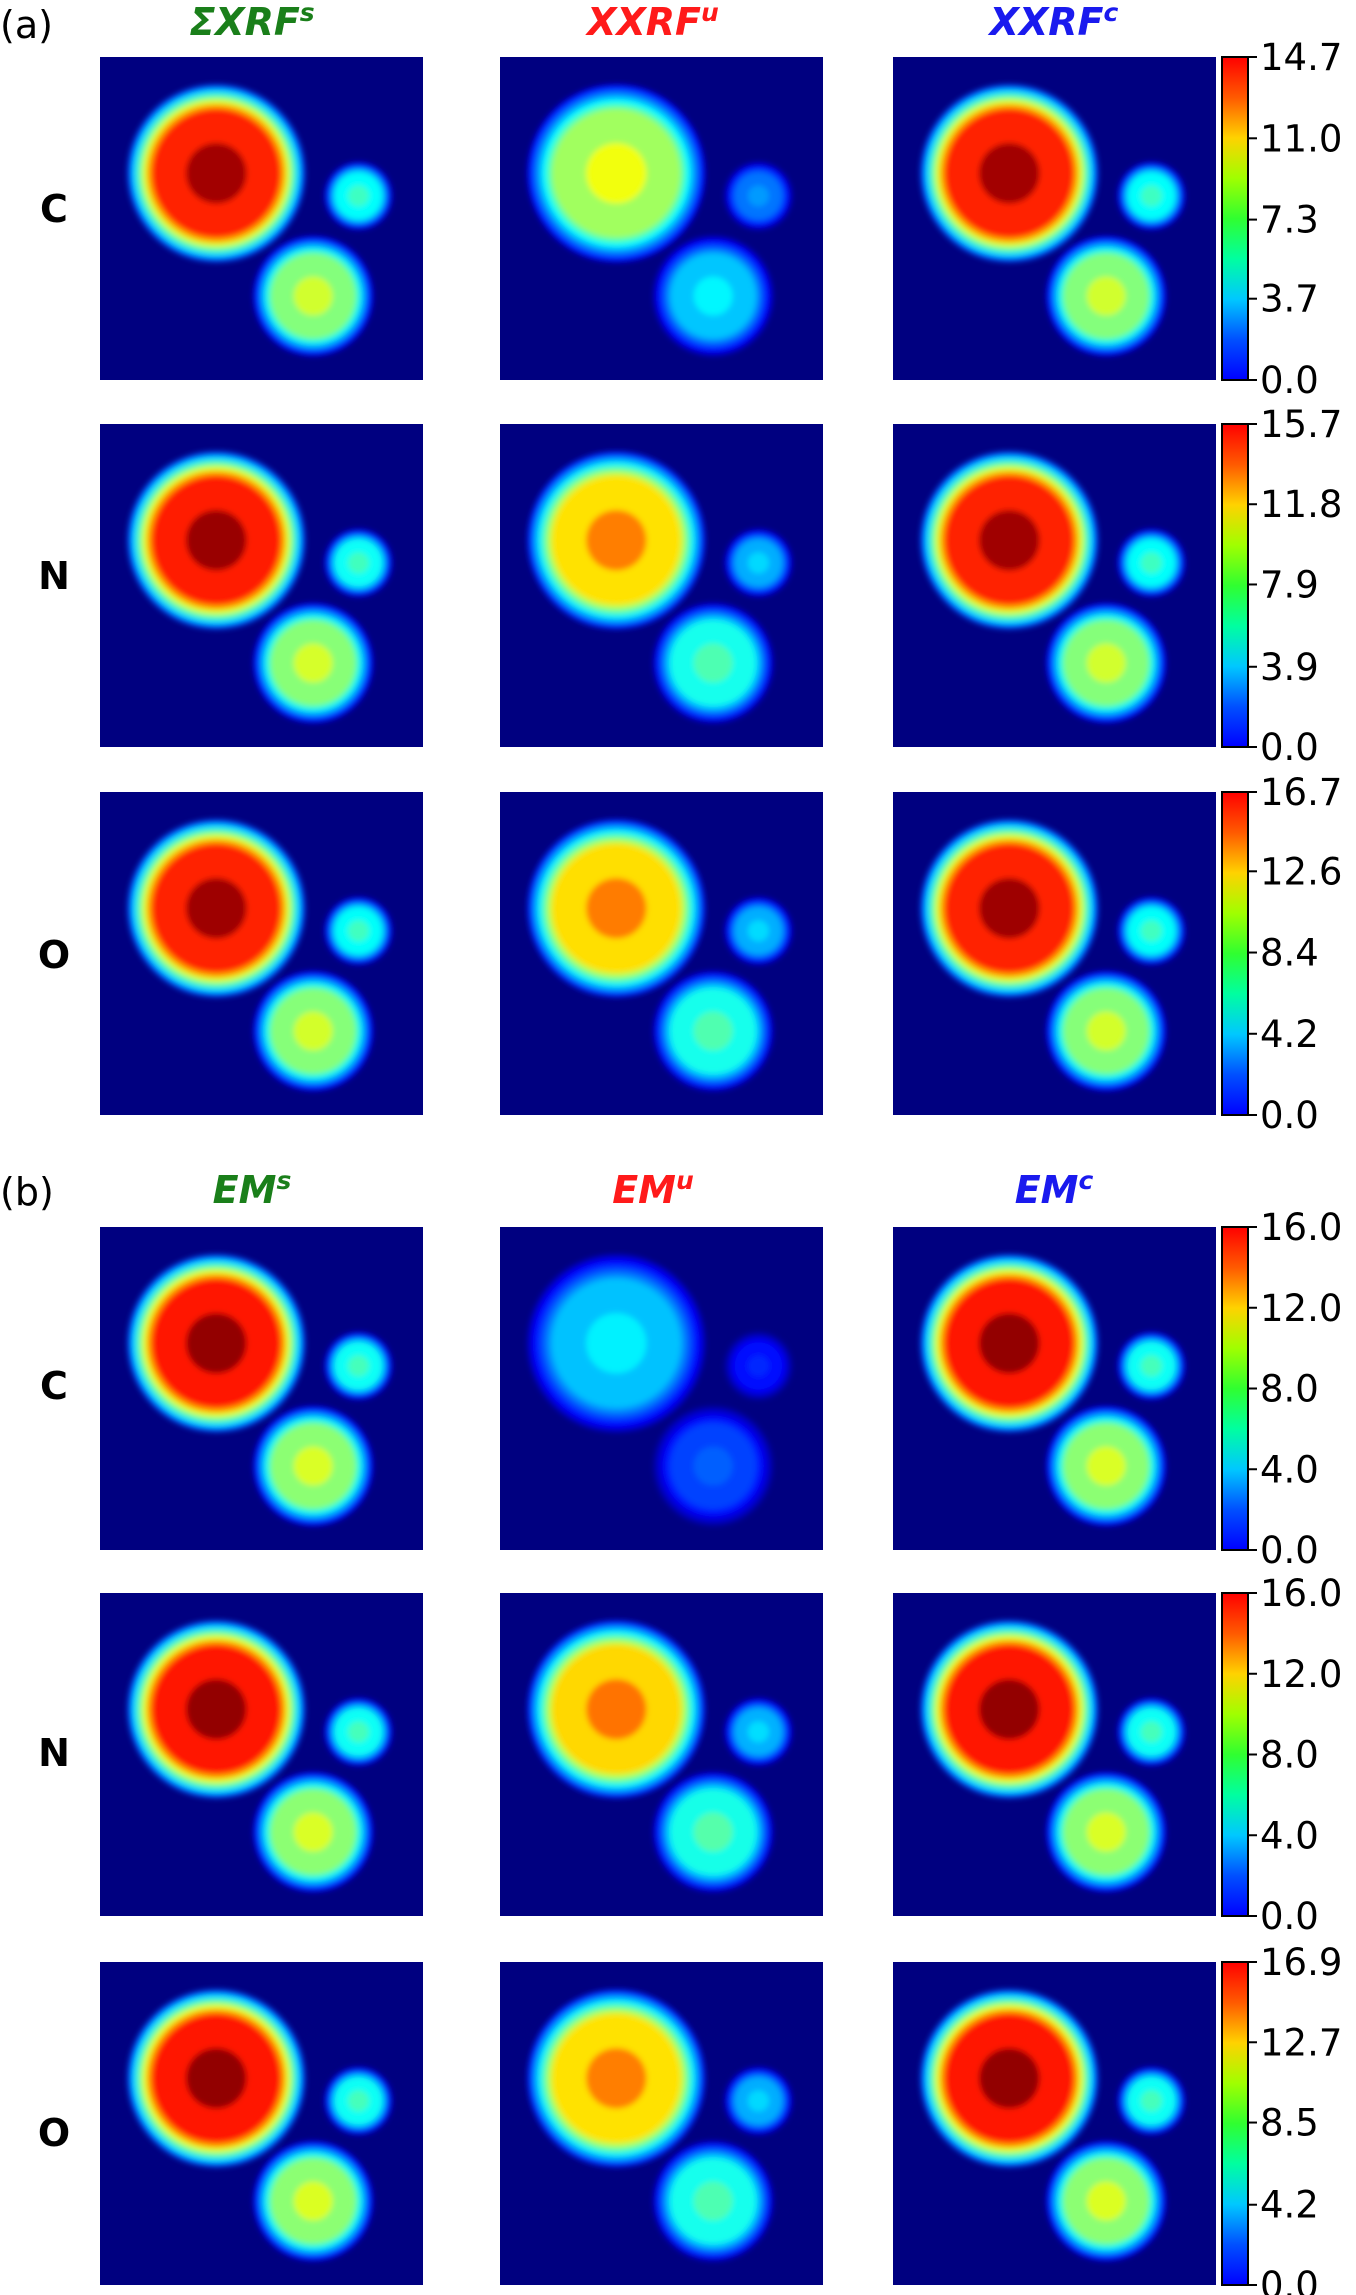  I want to click on col-title-b-1: EMu, so click(653, 1189).